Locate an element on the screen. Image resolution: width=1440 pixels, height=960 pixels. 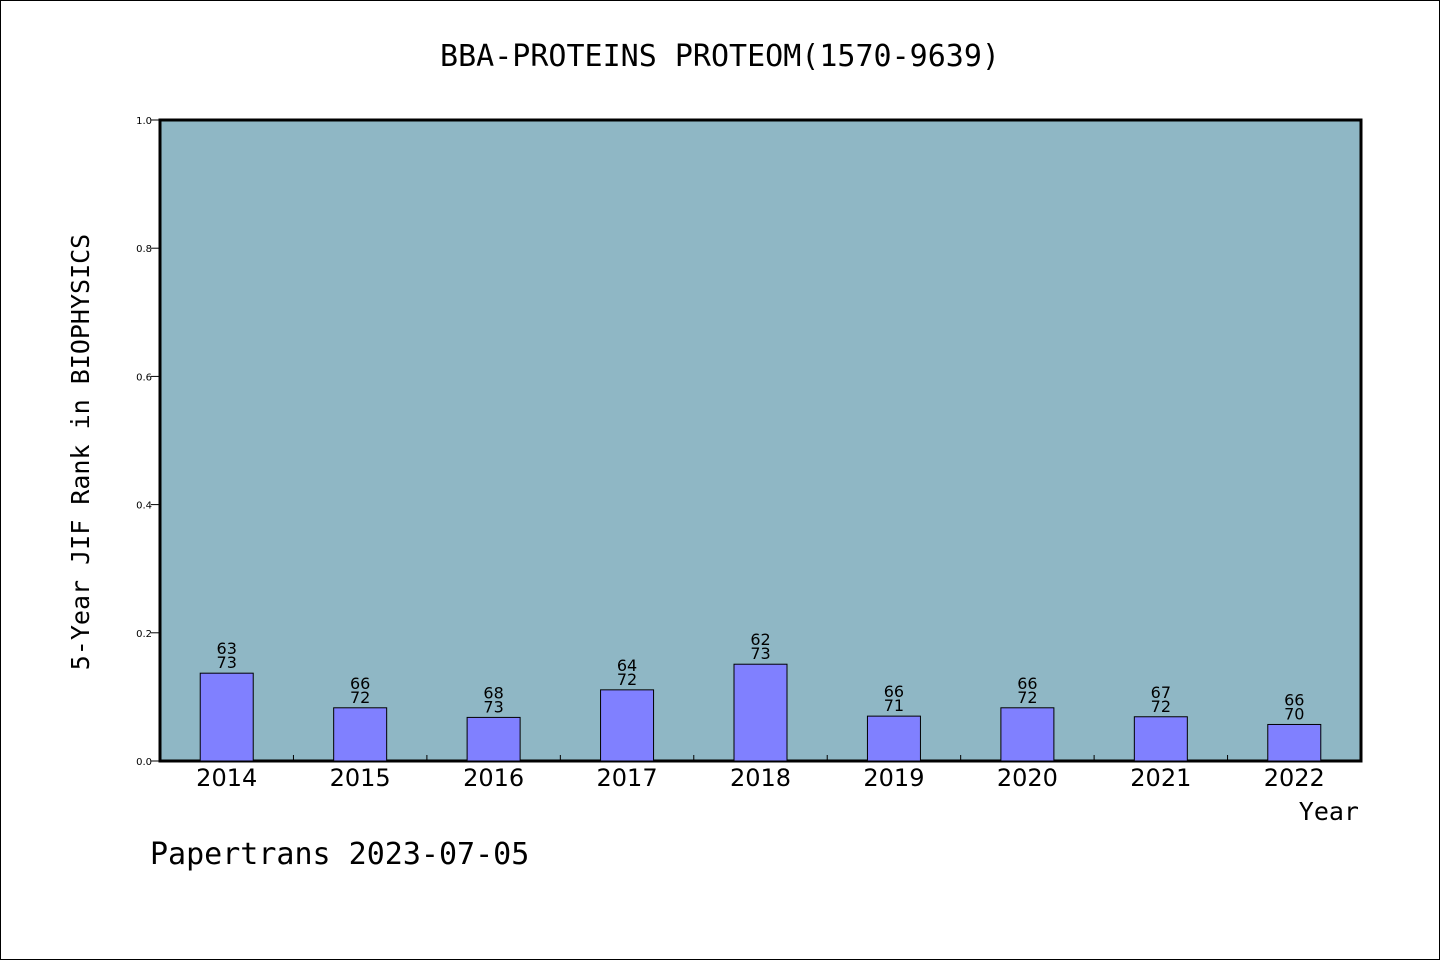
bar-2021 is located at coordinates (1160, 739).